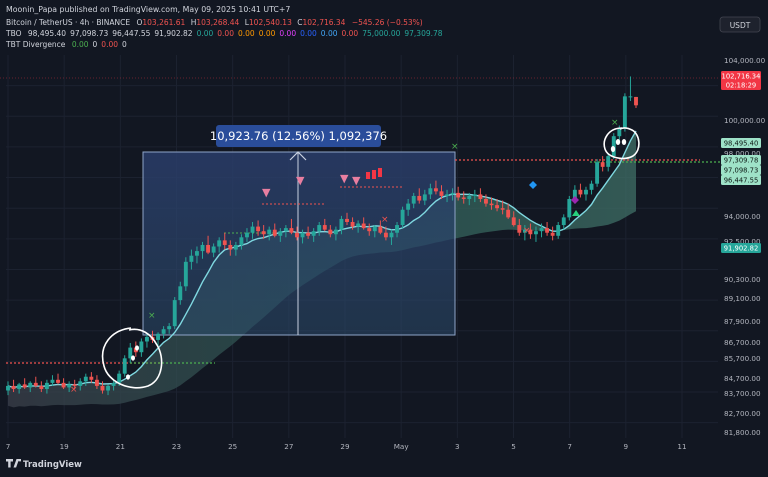 The height and width of the screenshot is (477, 768). What do you see at coordinates (745, 120) in the screenshot?
I see `price-tick-label: 100,000.00` at bounding box center [745, 120].